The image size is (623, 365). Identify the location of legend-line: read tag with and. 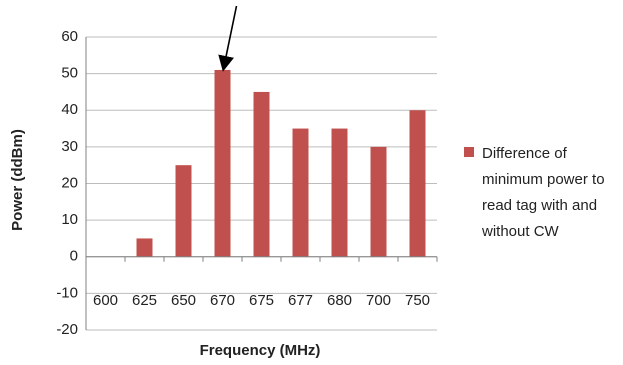
(539, 205).